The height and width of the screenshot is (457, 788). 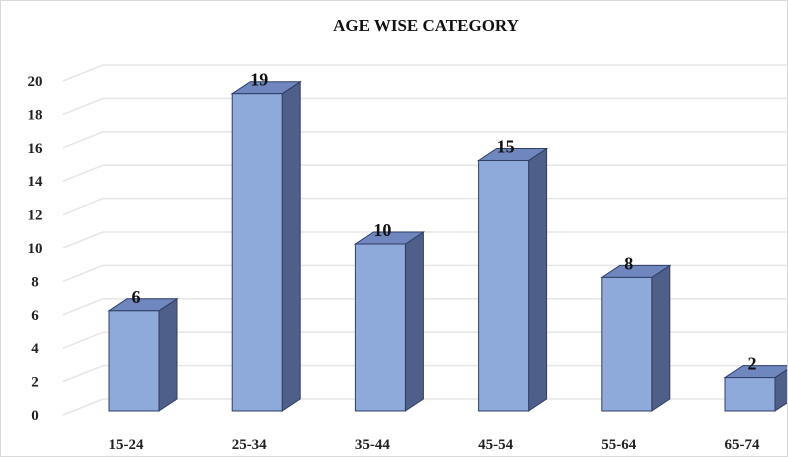 What do you see at coordinates (35, 115) in the screenshot?
I see `y-tick-label: 18` at bounding box center [35, 115].